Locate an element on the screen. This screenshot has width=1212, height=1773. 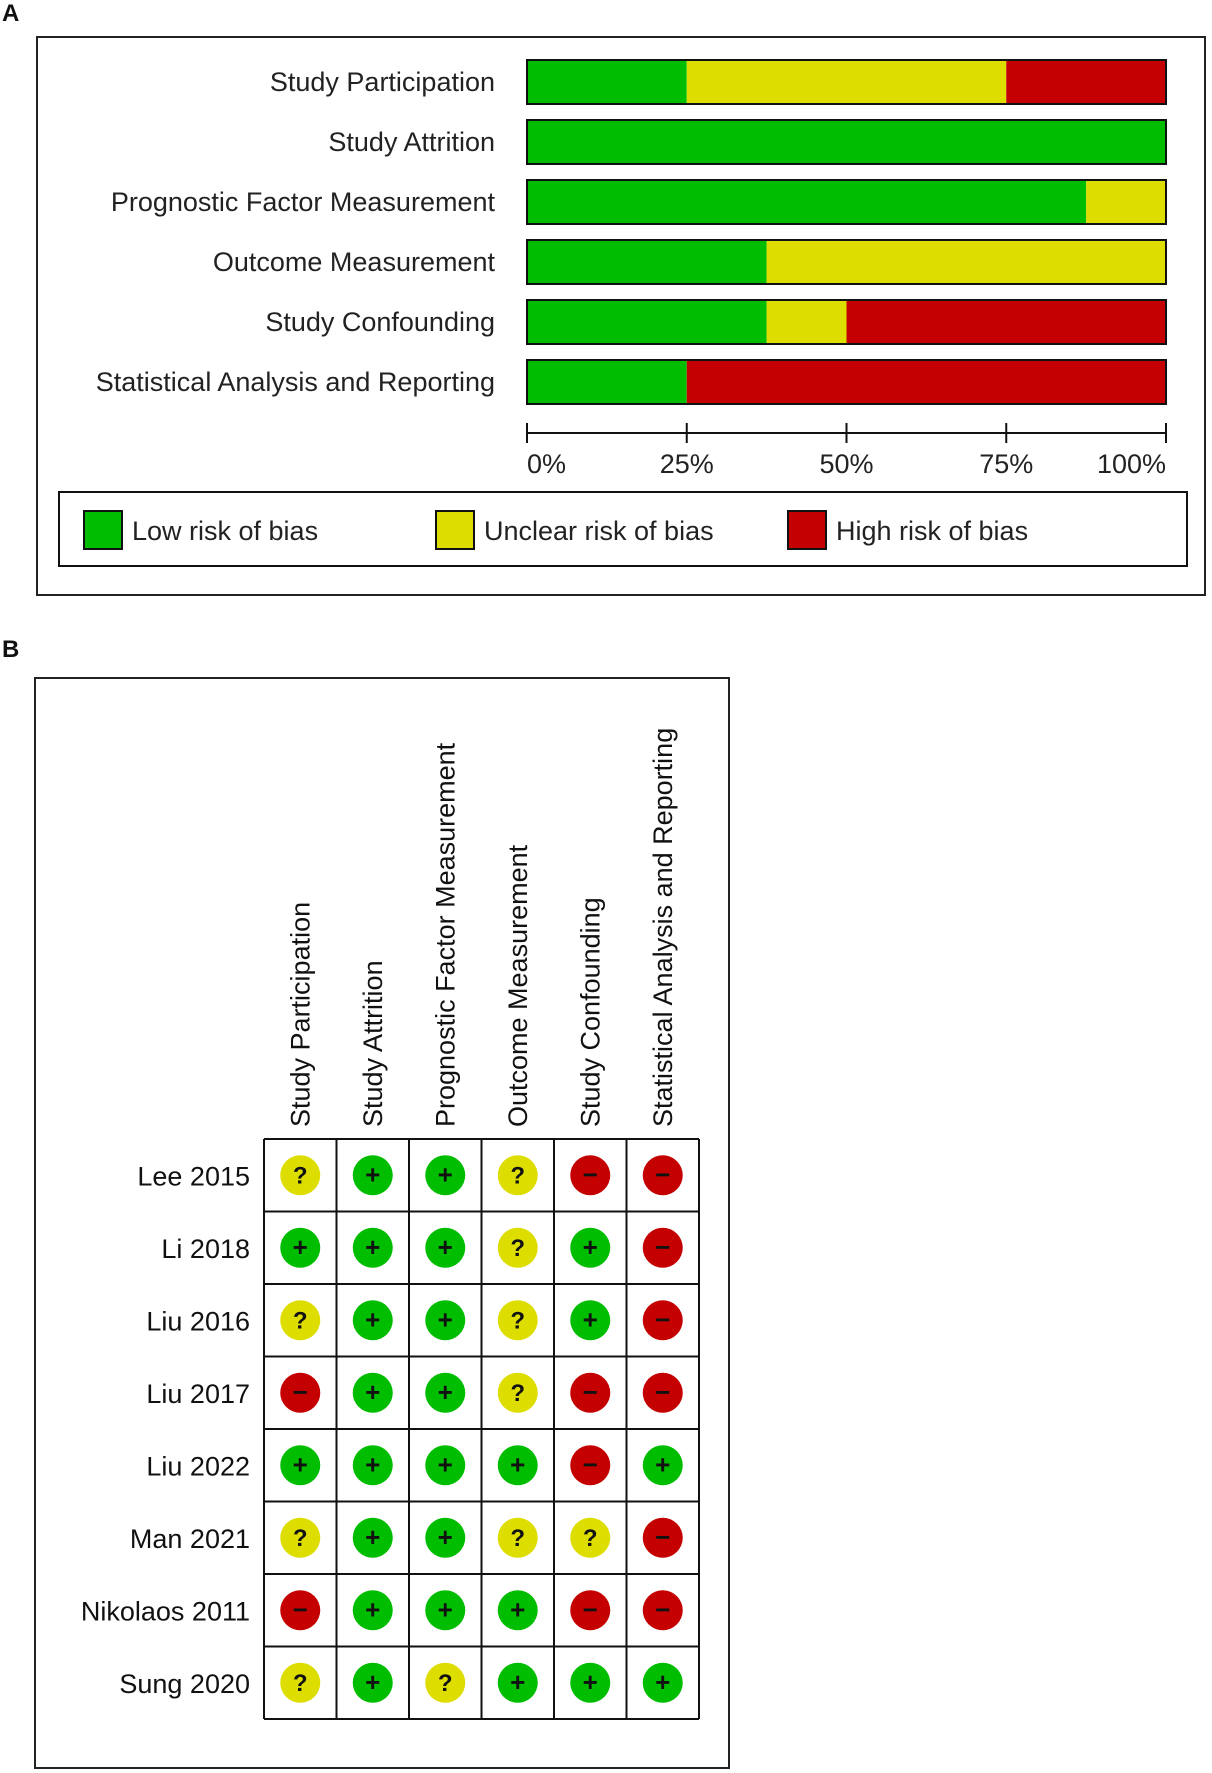
legend-swatch-unclear-risk-of-bias is located at coordinates (455, 530).